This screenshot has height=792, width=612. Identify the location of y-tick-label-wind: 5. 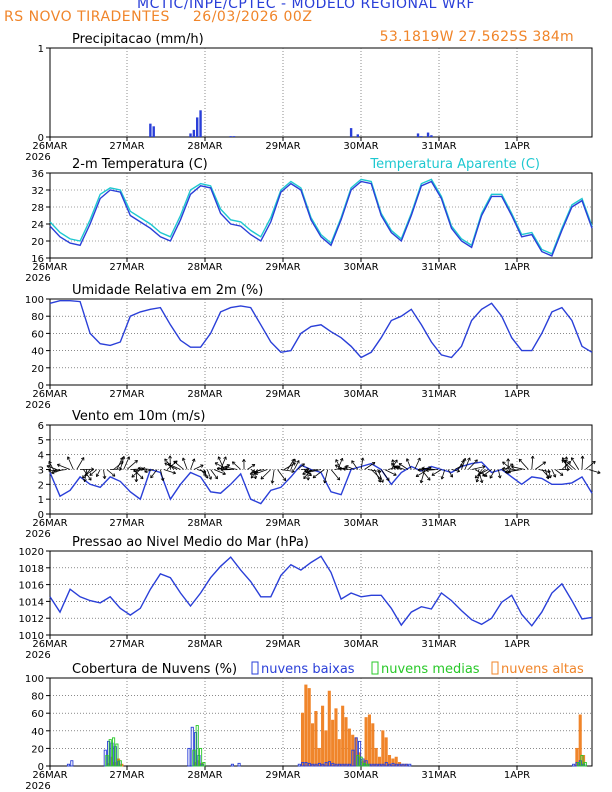
(41, 441).